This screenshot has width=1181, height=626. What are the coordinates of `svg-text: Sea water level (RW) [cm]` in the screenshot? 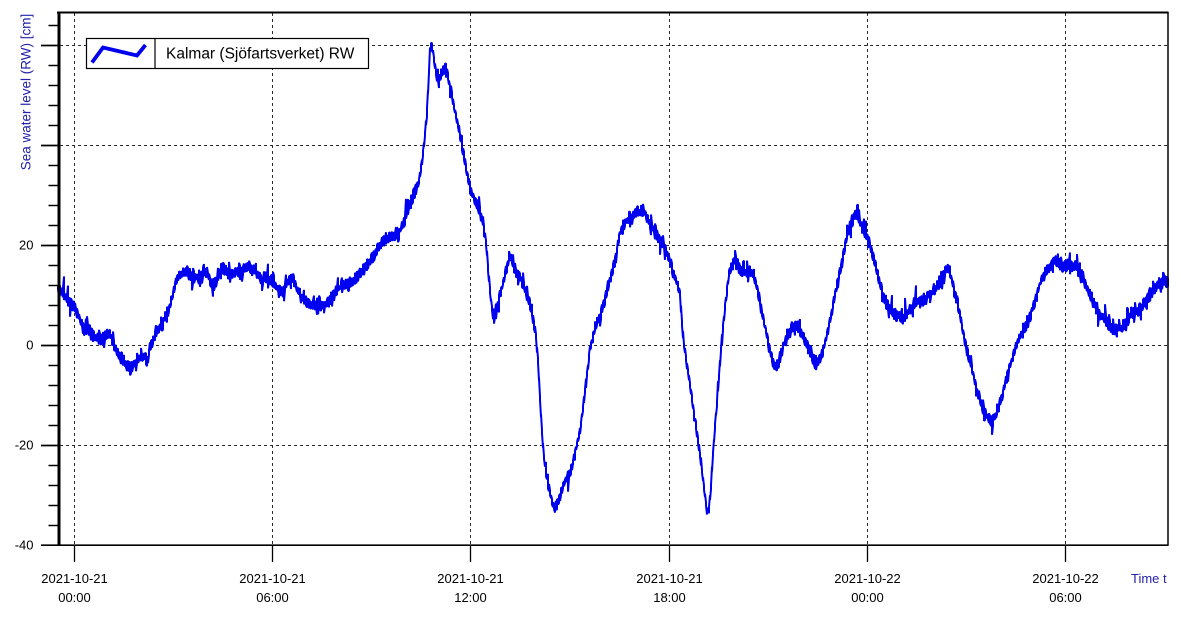 It's located at (26, 92).